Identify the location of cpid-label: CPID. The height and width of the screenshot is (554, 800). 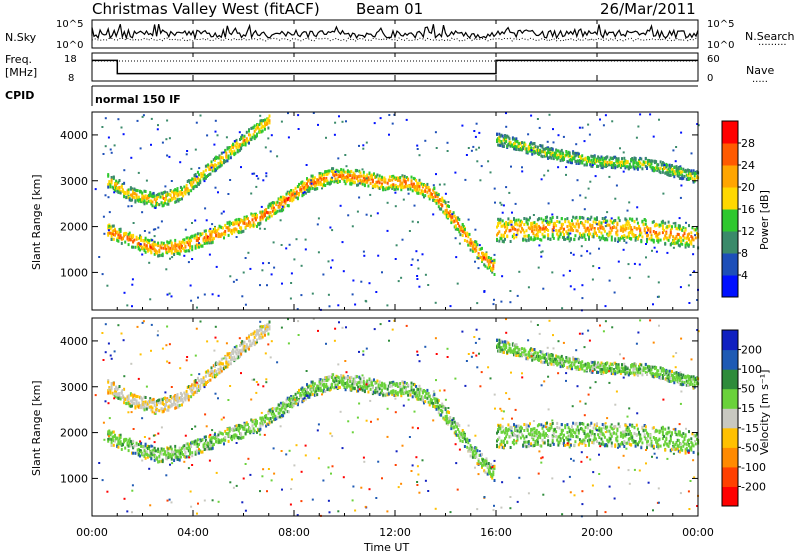
(19, 95).